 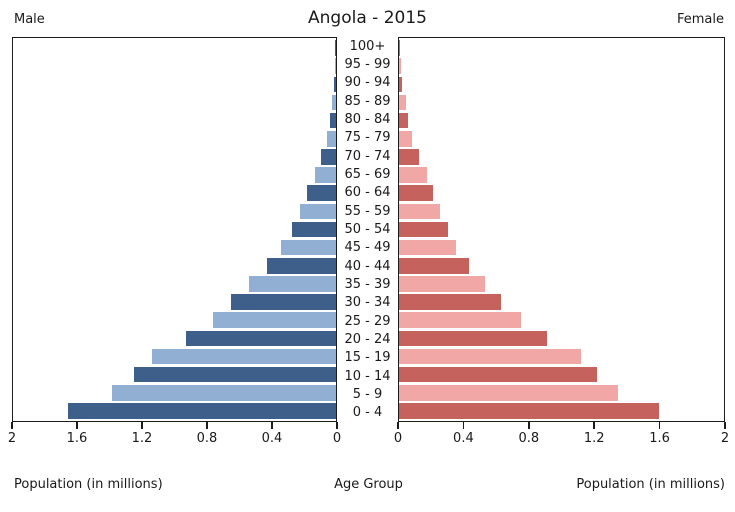 What do you see at coordinates (272, 438) in the screenshot?
I see `male-axis-ticklabel-0.4: 0.4` at bounding box center [272, 438].